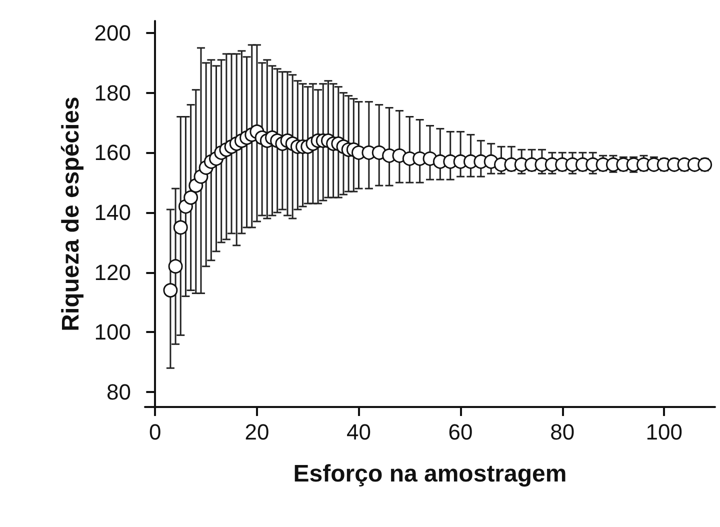  Describe the element at coordinates (112, 153) in the screenshot. I see `y-tick-label: 160` at that location.